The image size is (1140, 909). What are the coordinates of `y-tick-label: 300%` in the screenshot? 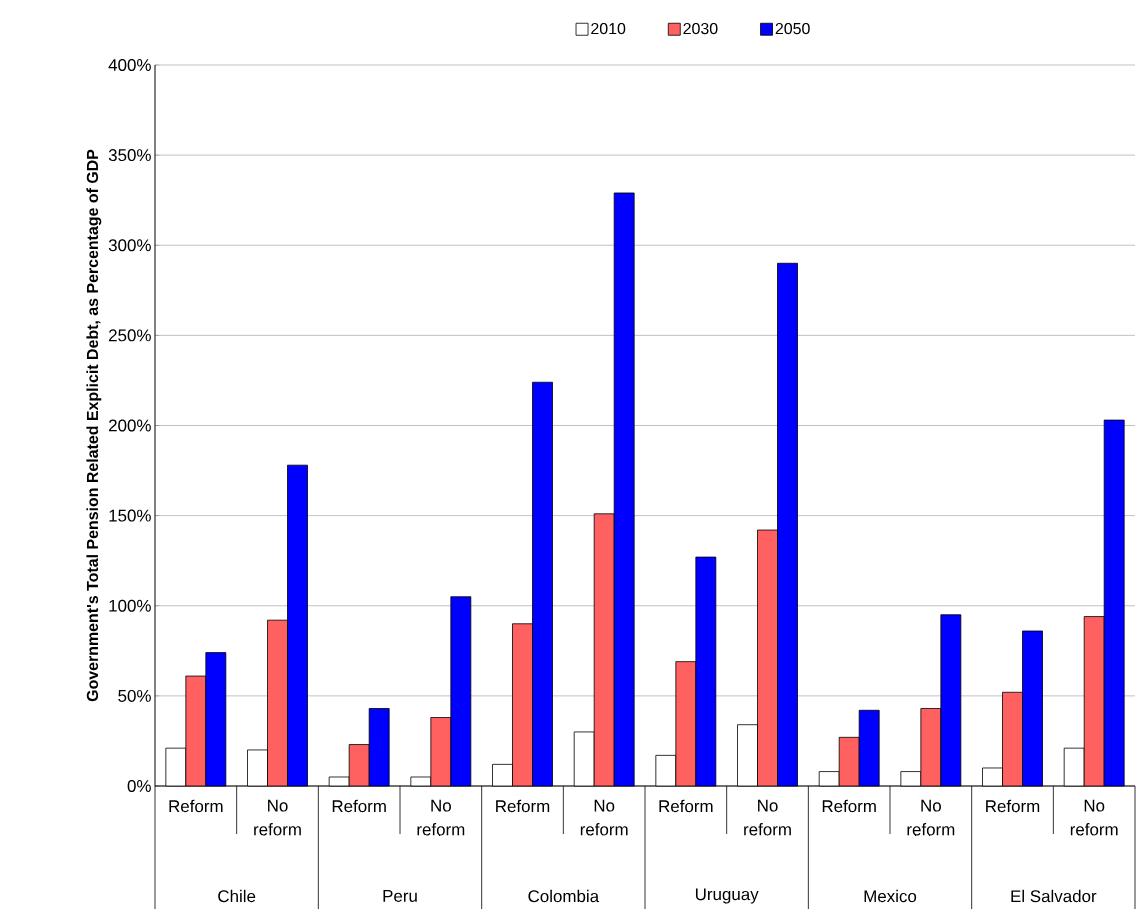 It's located at (129, 245).